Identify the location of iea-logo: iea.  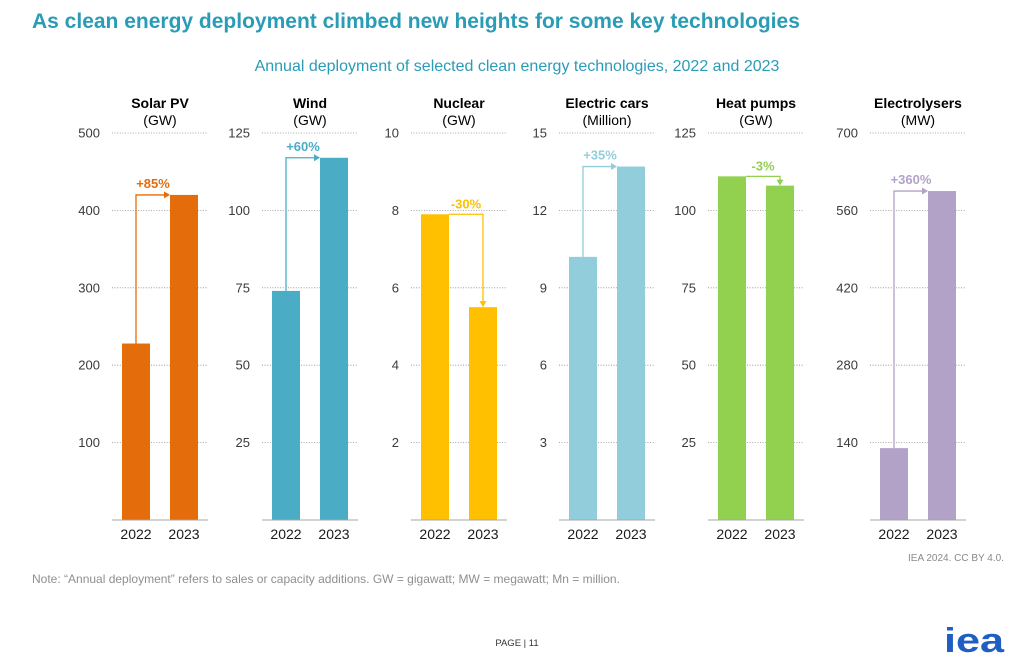
(974, 641).